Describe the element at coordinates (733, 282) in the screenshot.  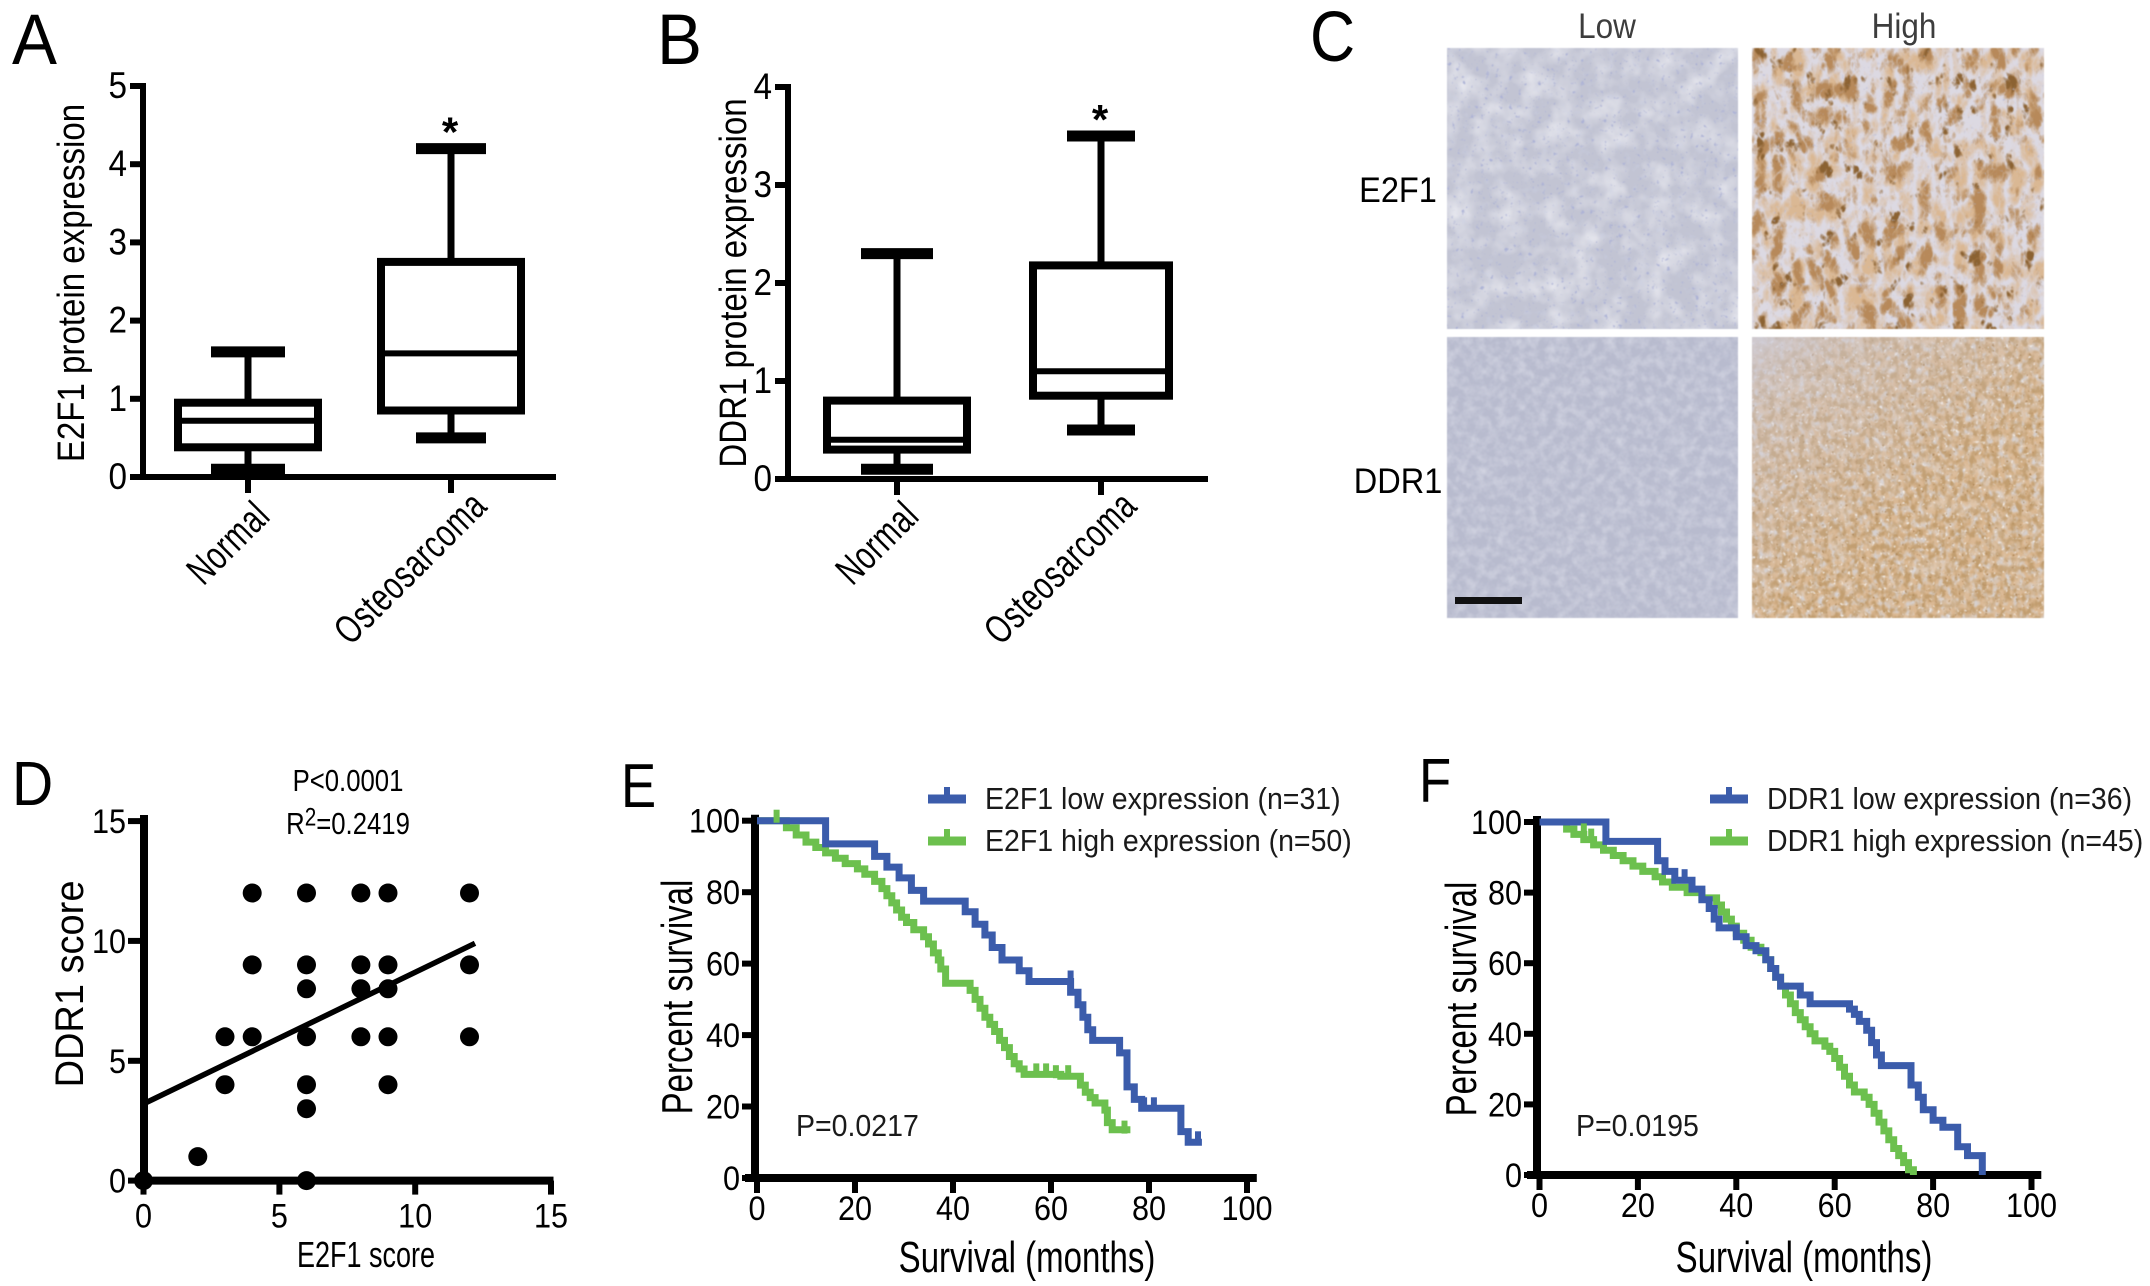
I see `svg-text: DDR1 protein expression` at that location.